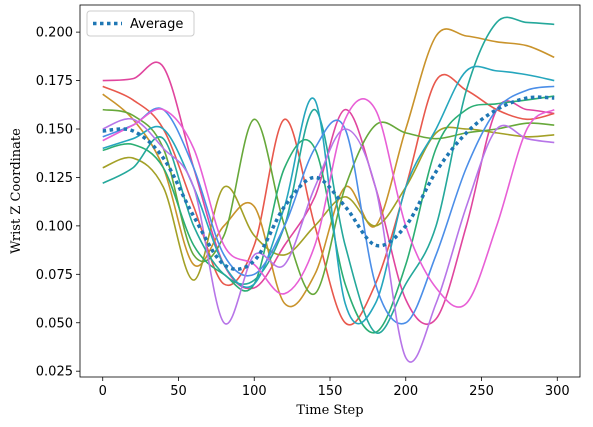 Image resolution: width=593 pixels, height=427 pixels. I want to click on y-tick-label: 0.125, so click(54, 178).